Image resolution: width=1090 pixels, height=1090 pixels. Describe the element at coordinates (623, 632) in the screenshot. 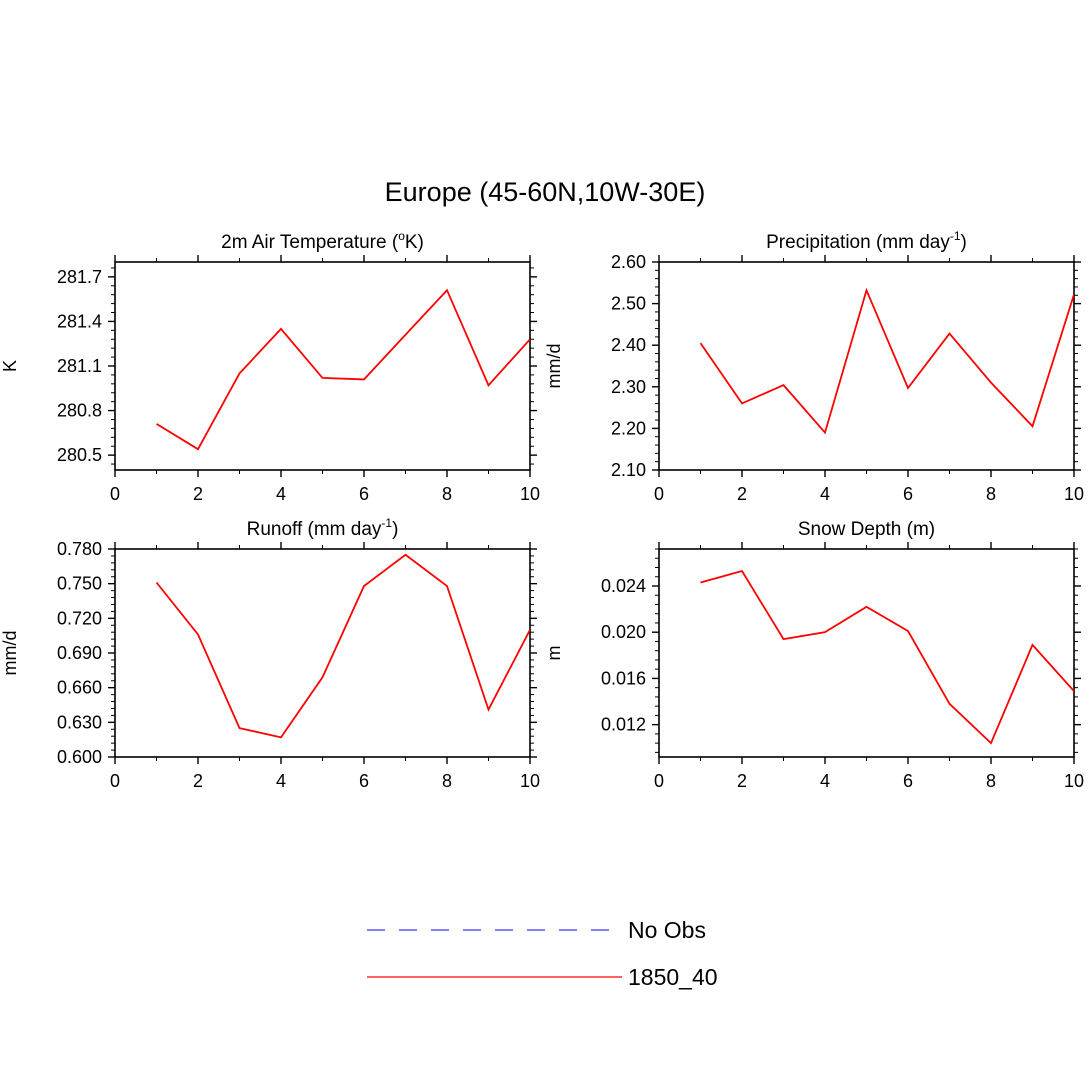

I see `y-tick-label: 0.020` at that location.